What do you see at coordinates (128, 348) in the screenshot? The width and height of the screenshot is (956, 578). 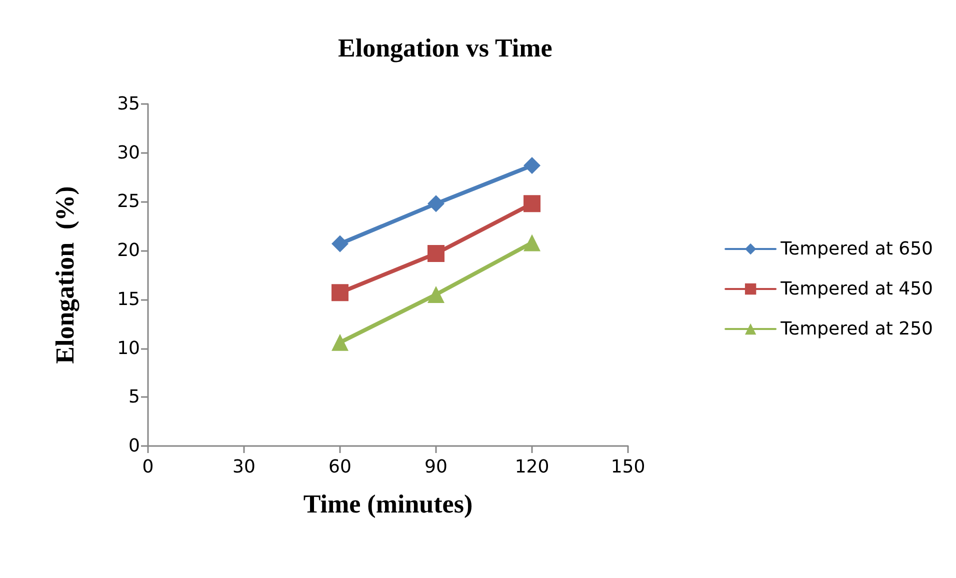 I see `y-tick-label: 10` at bounding box center [128, 348].